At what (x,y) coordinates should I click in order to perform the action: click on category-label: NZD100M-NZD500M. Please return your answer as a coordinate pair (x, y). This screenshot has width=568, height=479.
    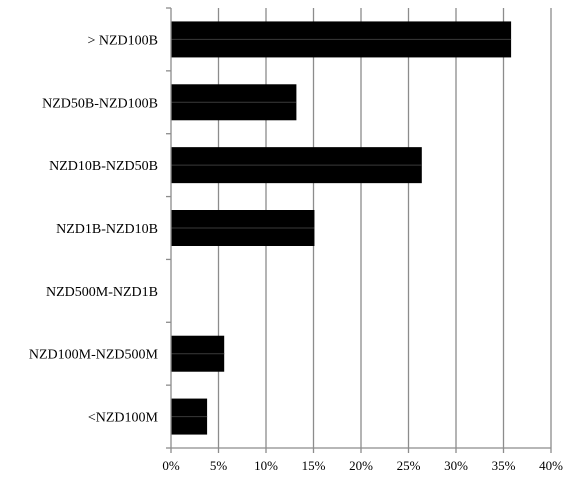
    Looking at the image, I should click on (94, 355).